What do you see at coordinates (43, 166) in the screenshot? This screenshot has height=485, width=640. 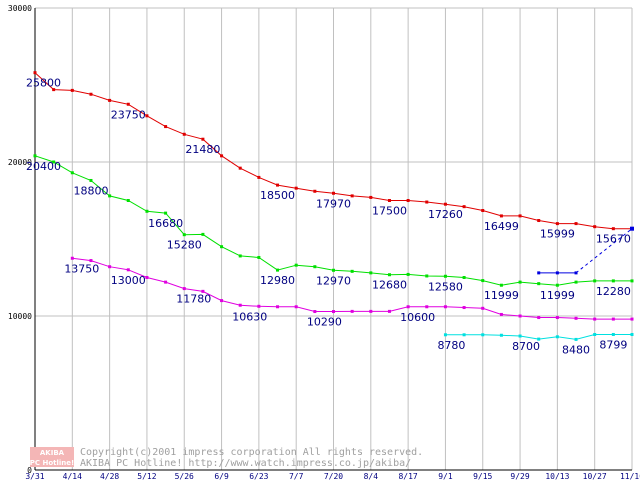 I see `data-label: 20400` at bounding box center [43, 166].